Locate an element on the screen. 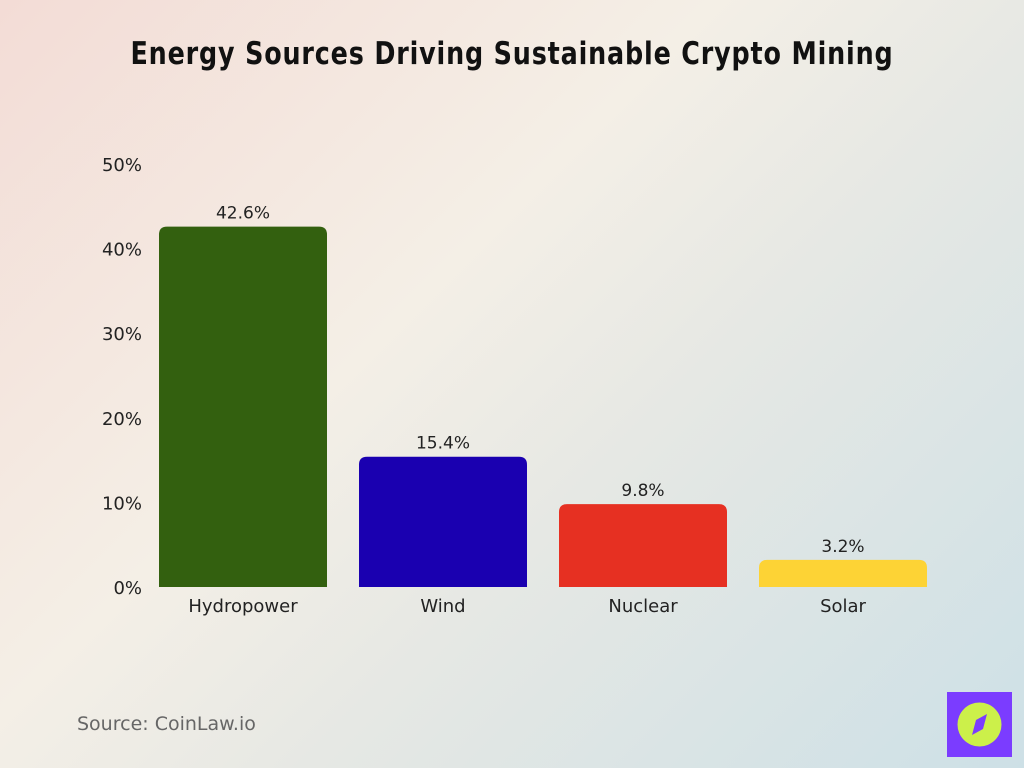  y-tick-label: 50% is located at coordinates (122, 165).